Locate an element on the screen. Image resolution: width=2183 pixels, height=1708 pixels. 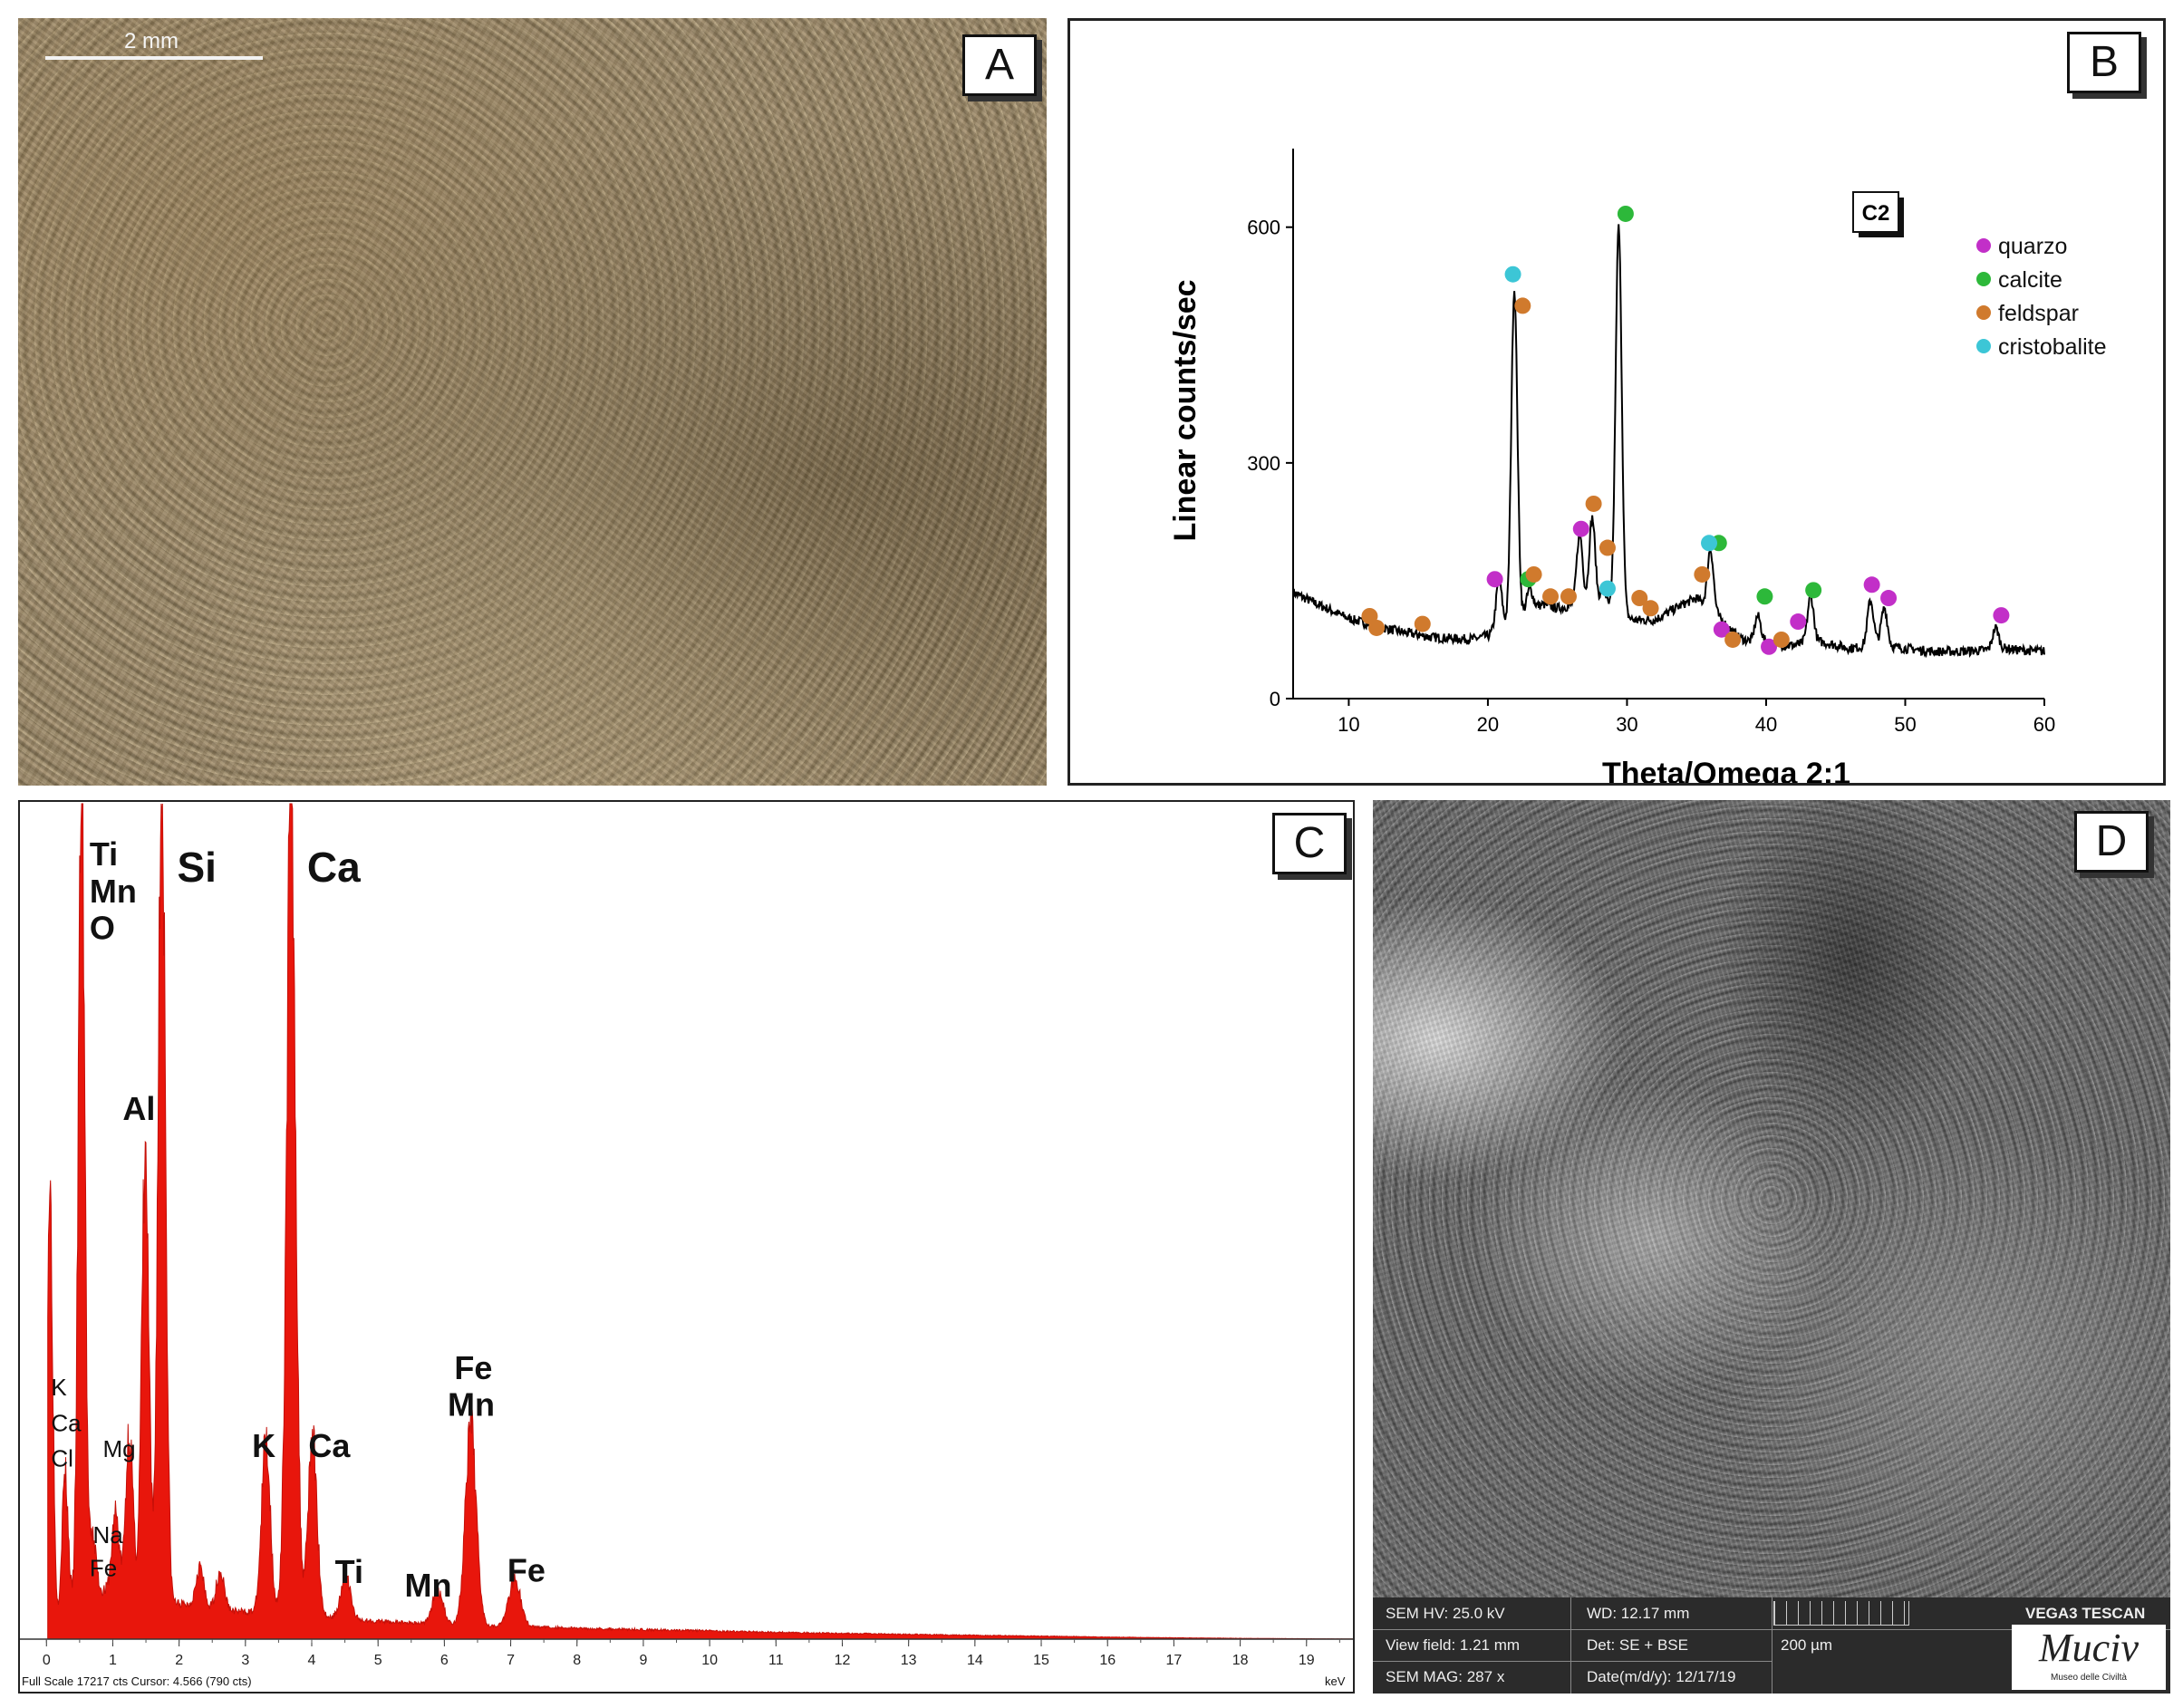
eds-x-tick-label: 13 is located at coordinates (909, 1660).